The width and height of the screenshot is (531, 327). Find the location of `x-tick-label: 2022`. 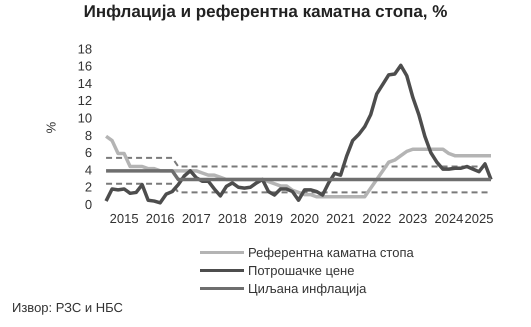

x-tick-label: 2022 is located at coordinates (377, 218).